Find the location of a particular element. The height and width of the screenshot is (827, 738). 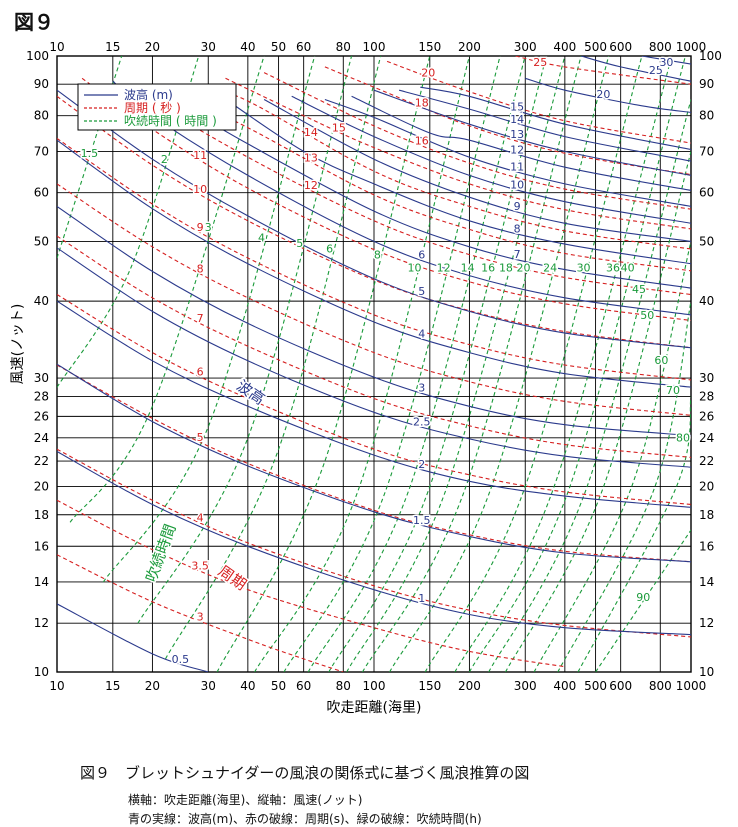

y-tick-label-left: 80 is located at coordinates (41, 116).